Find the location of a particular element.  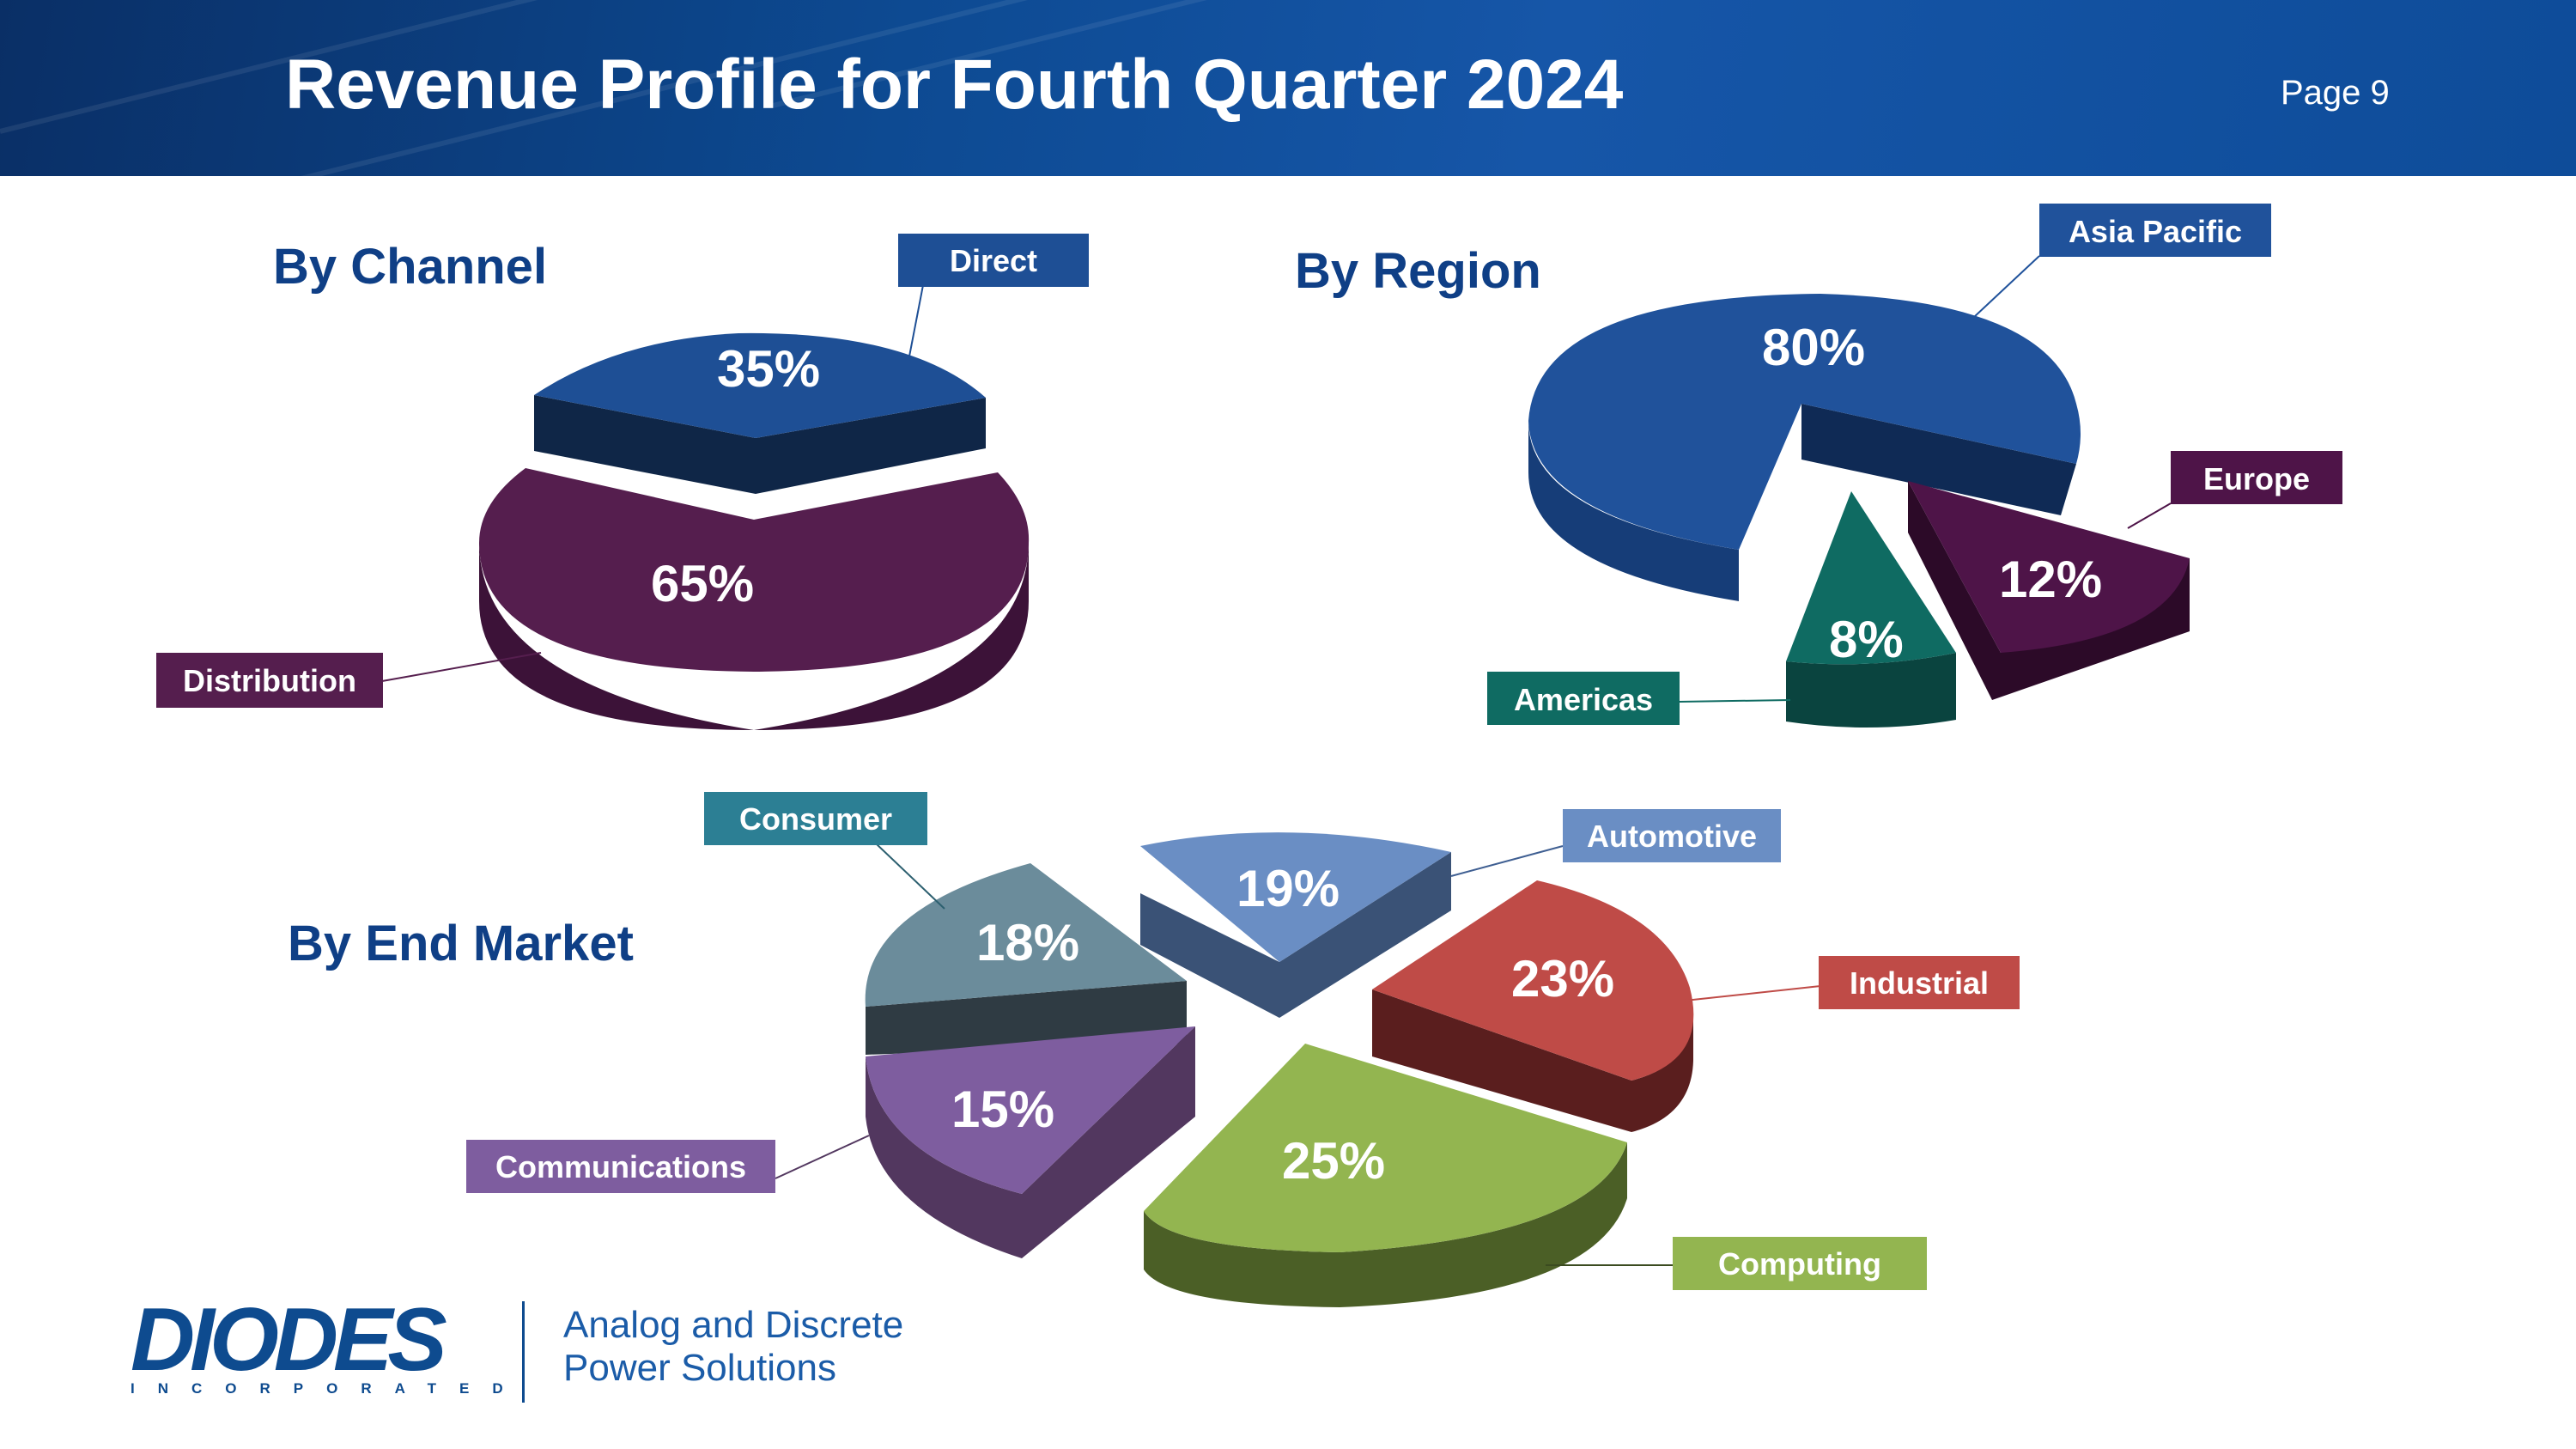

slice-communications-side is located at coordinates (1030, 1142).